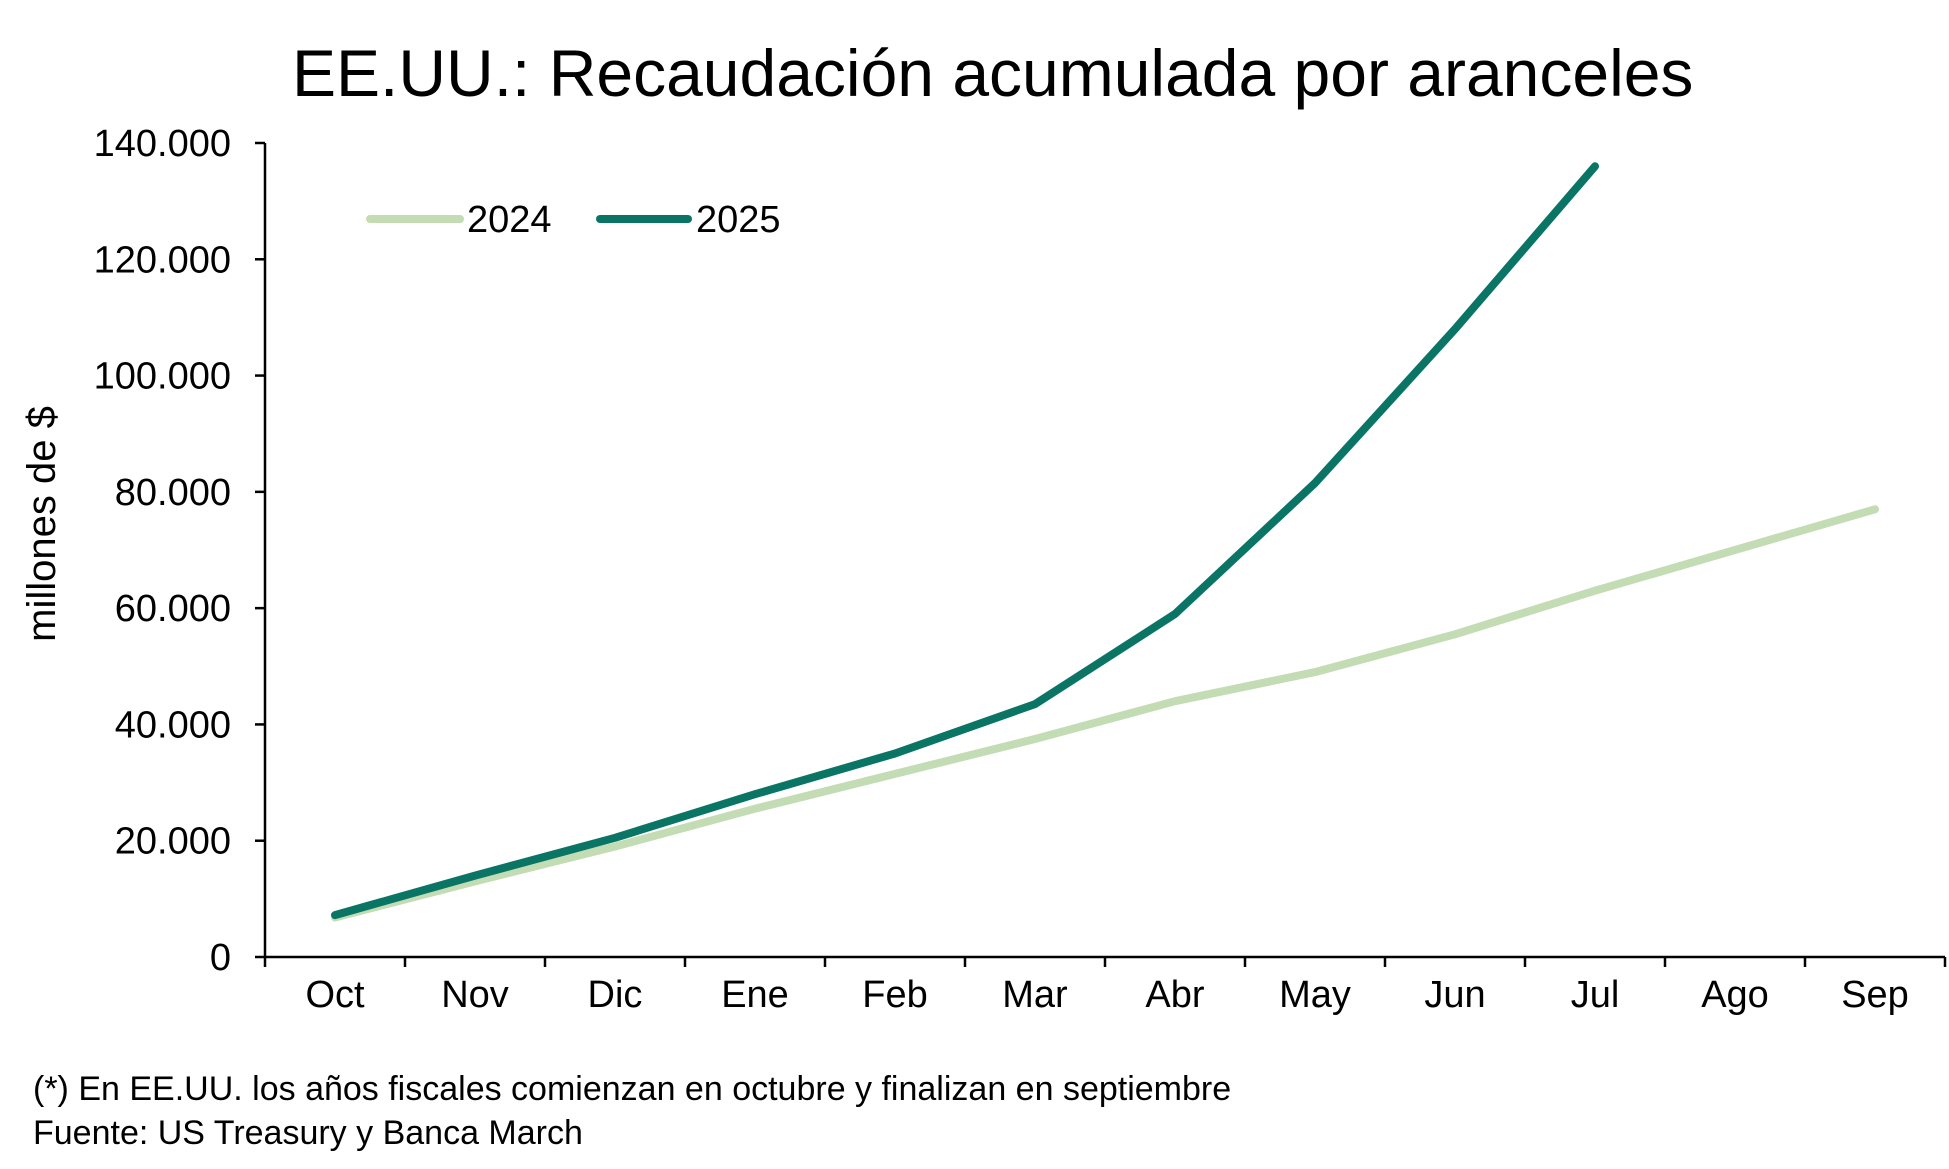 This screenshot has width=1949, height=1169. What do you see at coordinates (1315, 995) in the screenshot?
I see `x-tick-label: May` at bounding box center [1315, 995].